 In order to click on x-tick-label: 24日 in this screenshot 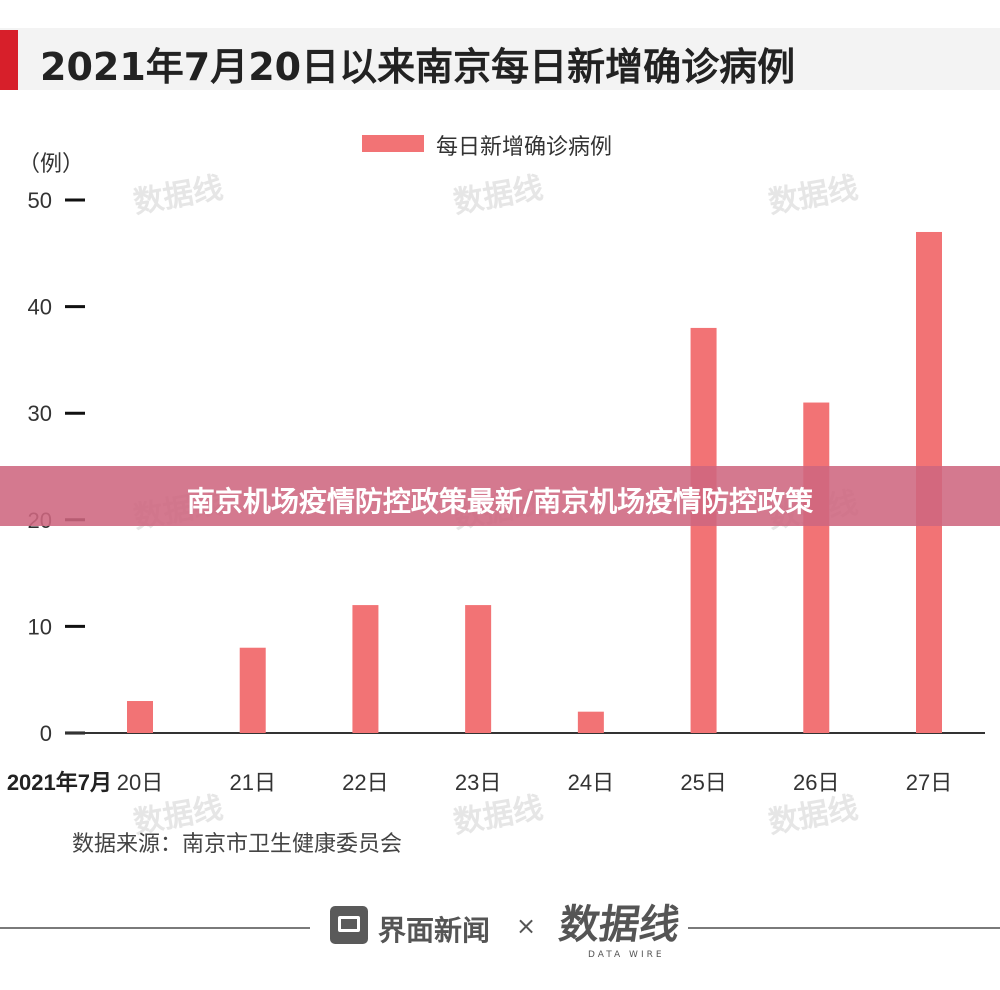, I will do `click(591, 782)`.